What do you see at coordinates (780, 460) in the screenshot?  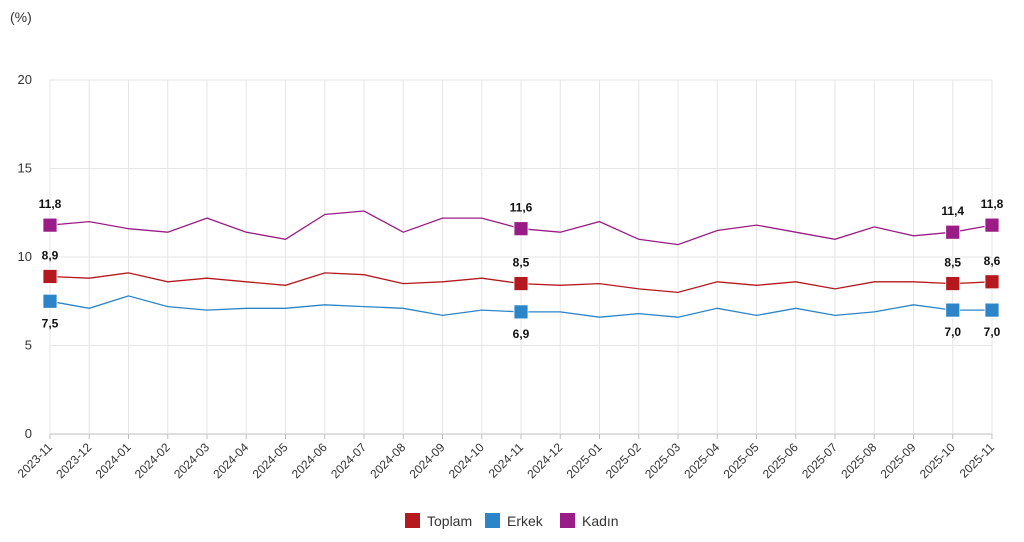 I see `x-tick-label: 2025-06` at bounding box center [780, 460].